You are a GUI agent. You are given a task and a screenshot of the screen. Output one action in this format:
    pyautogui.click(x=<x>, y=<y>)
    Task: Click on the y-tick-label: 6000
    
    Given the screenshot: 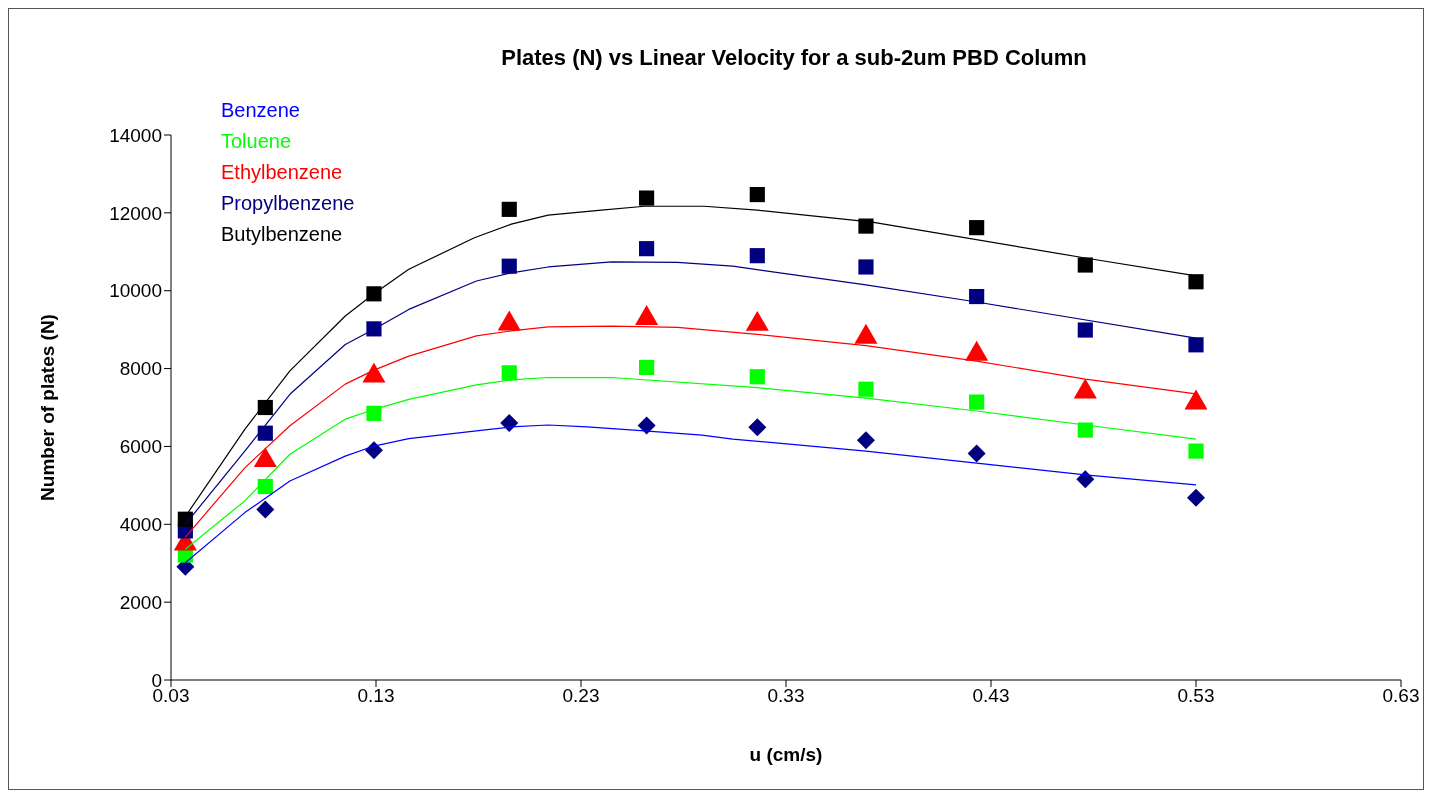 What is the action you would take?
    pyautogui.click(x=140, y=447)
    